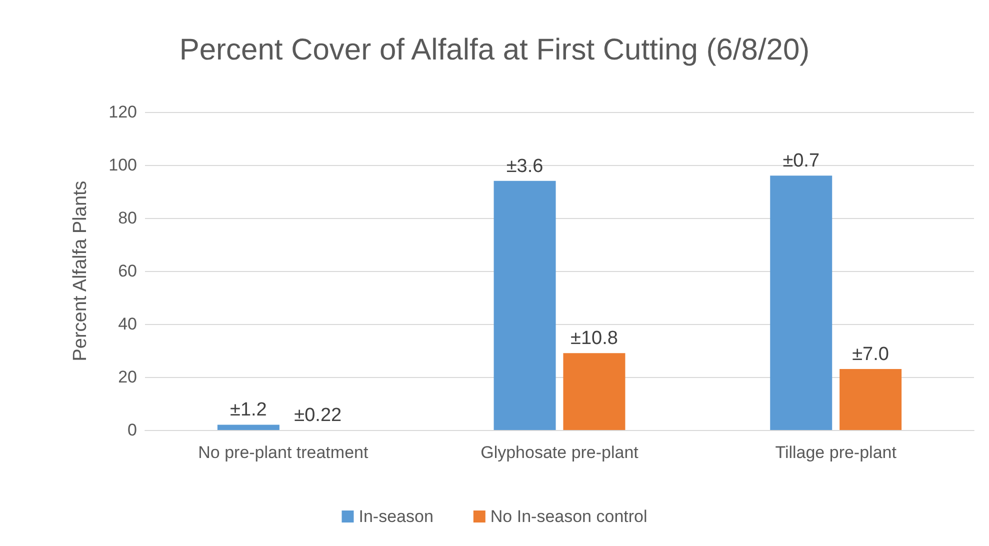 This screenshot has width=989, height=546. Describe the element at coordinates (396, 516) in the screenshot. I see `legend-label: In-season` at that location.